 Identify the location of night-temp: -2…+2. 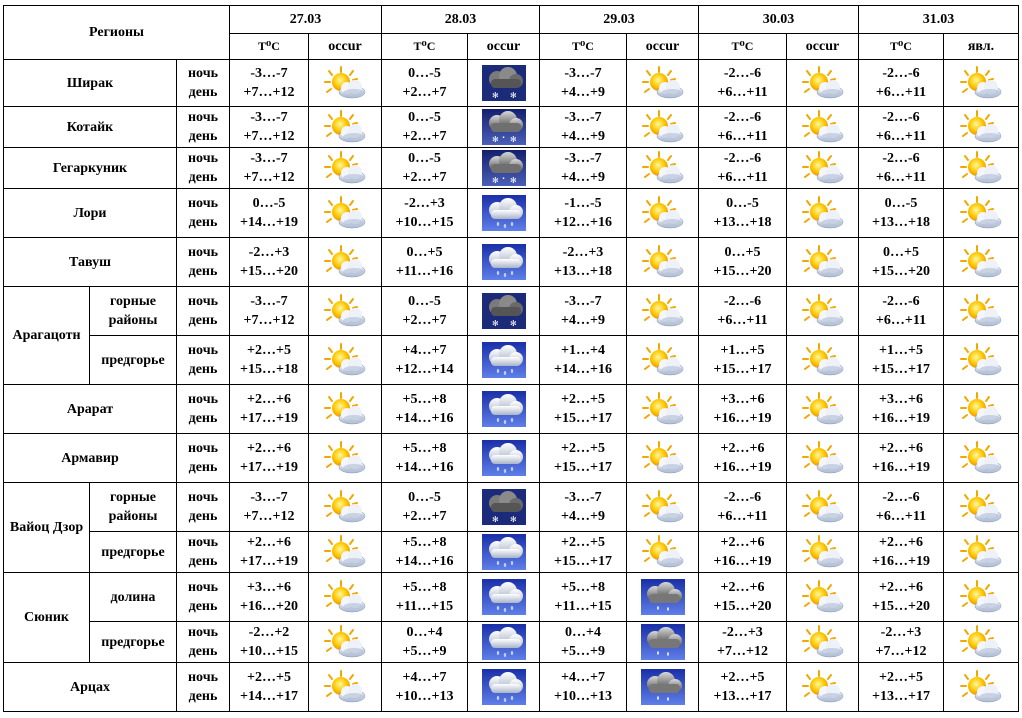
(269, 632).